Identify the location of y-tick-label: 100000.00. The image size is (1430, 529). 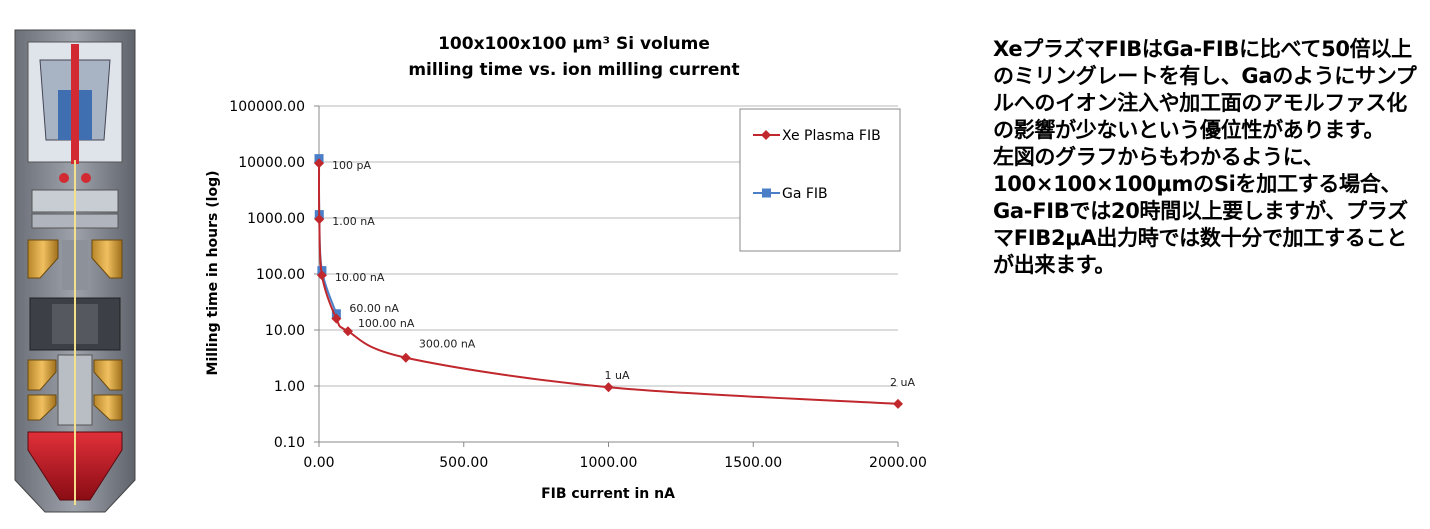
(267, 107).